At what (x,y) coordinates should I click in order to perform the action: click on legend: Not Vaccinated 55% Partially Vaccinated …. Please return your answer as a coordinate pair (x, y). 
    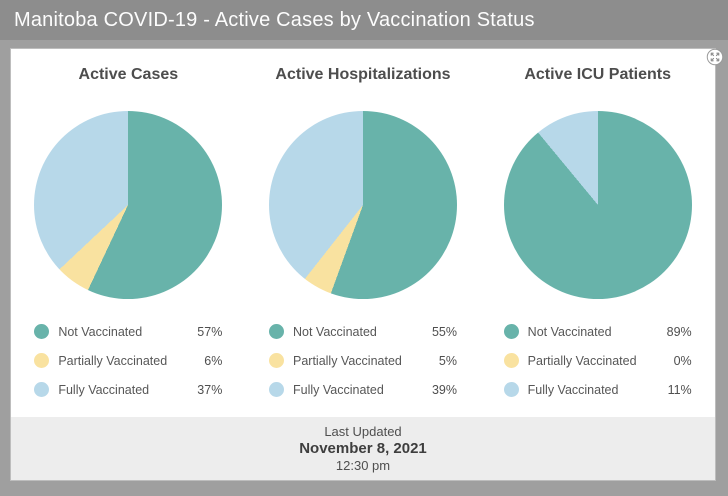
    Looking at the image, I should click on (363, 360).